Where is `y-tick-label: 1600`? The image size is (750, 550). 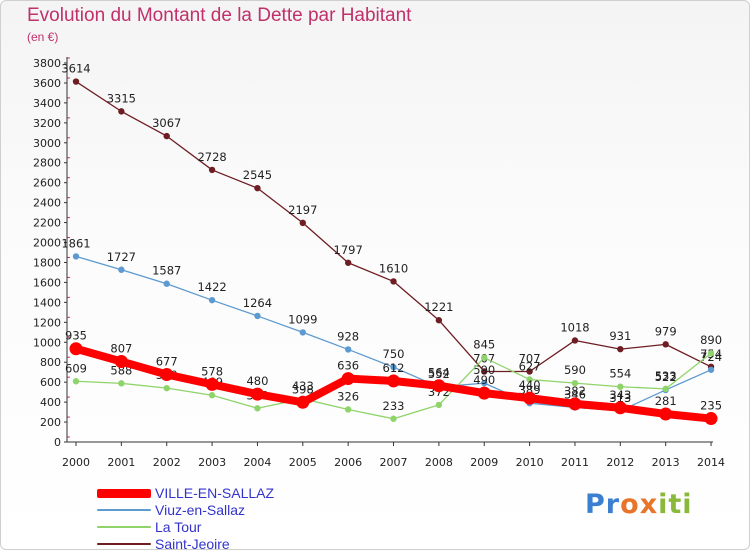 y-tick-label: 1600 is located at coordinates (47, 282).